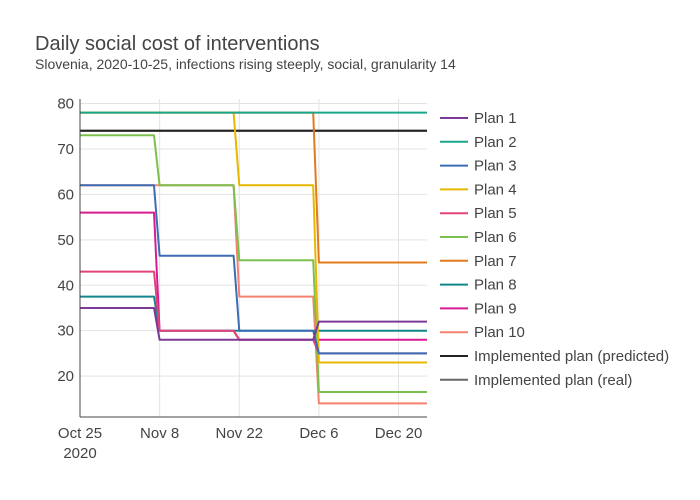 The width and height of the screenshot is (700, 500). I want to click on legend-item-plan-7: Plan 7, so click(478, 261).